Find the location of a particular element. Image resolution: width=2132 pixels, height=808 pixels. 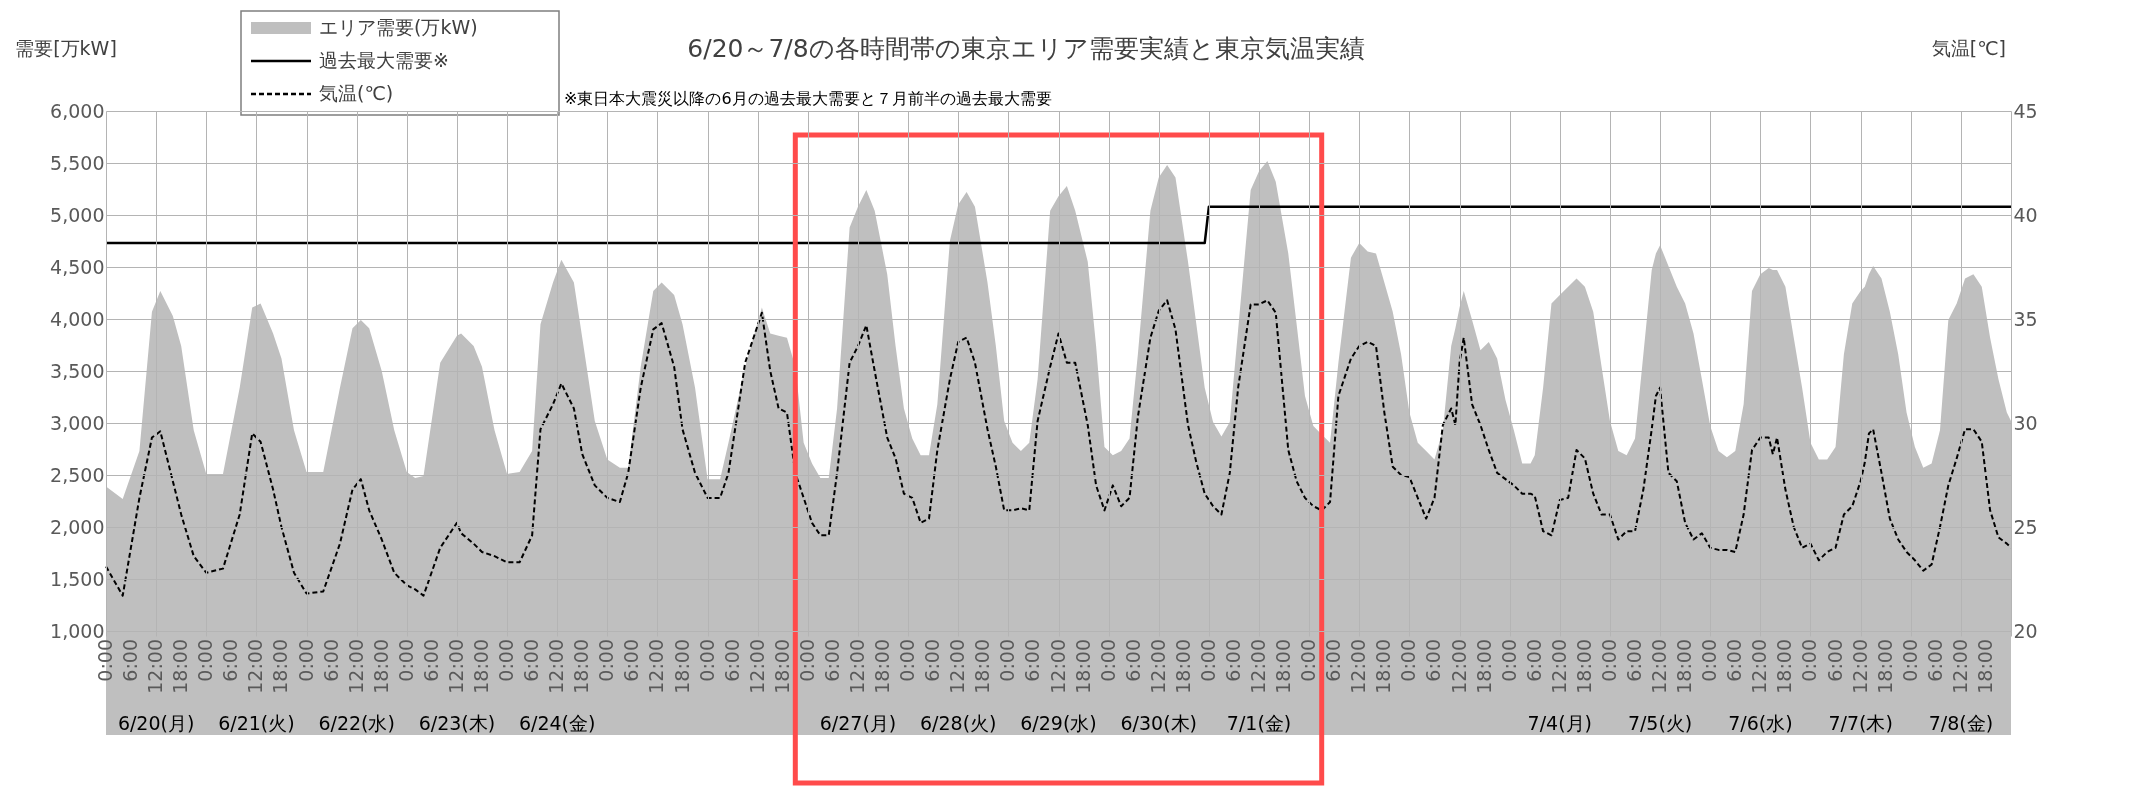

legend-label: 気温(℃) is located at coordinates (356, 93).